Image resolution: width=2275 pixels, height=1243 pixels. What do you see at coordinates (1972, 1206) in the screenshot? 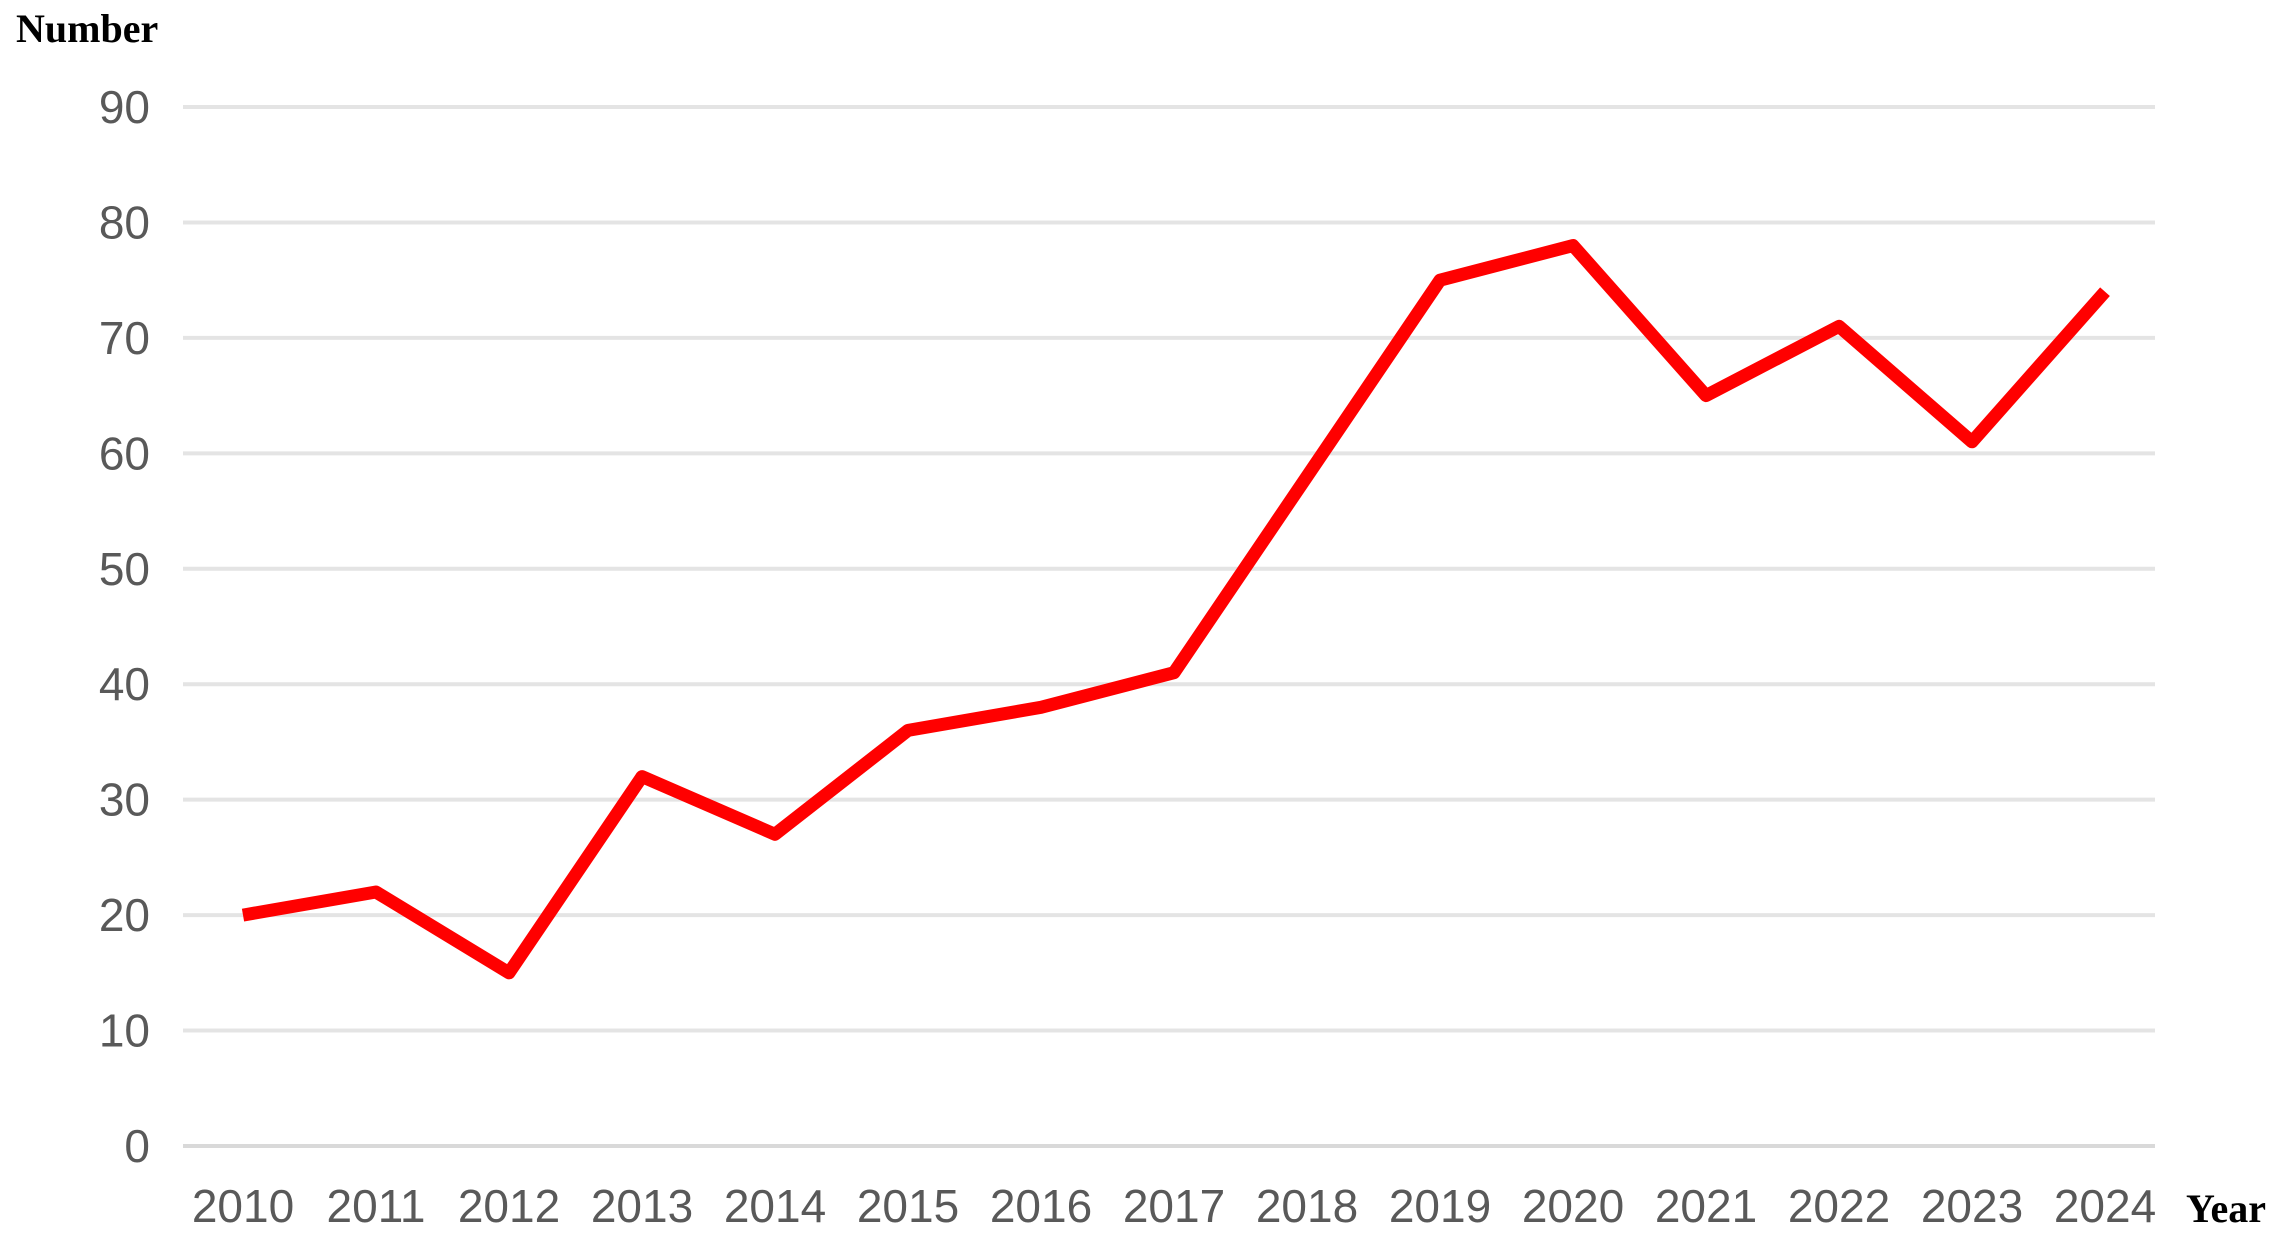
I see `x-tick-label: 2023` at bounding box center [1972, 1206].